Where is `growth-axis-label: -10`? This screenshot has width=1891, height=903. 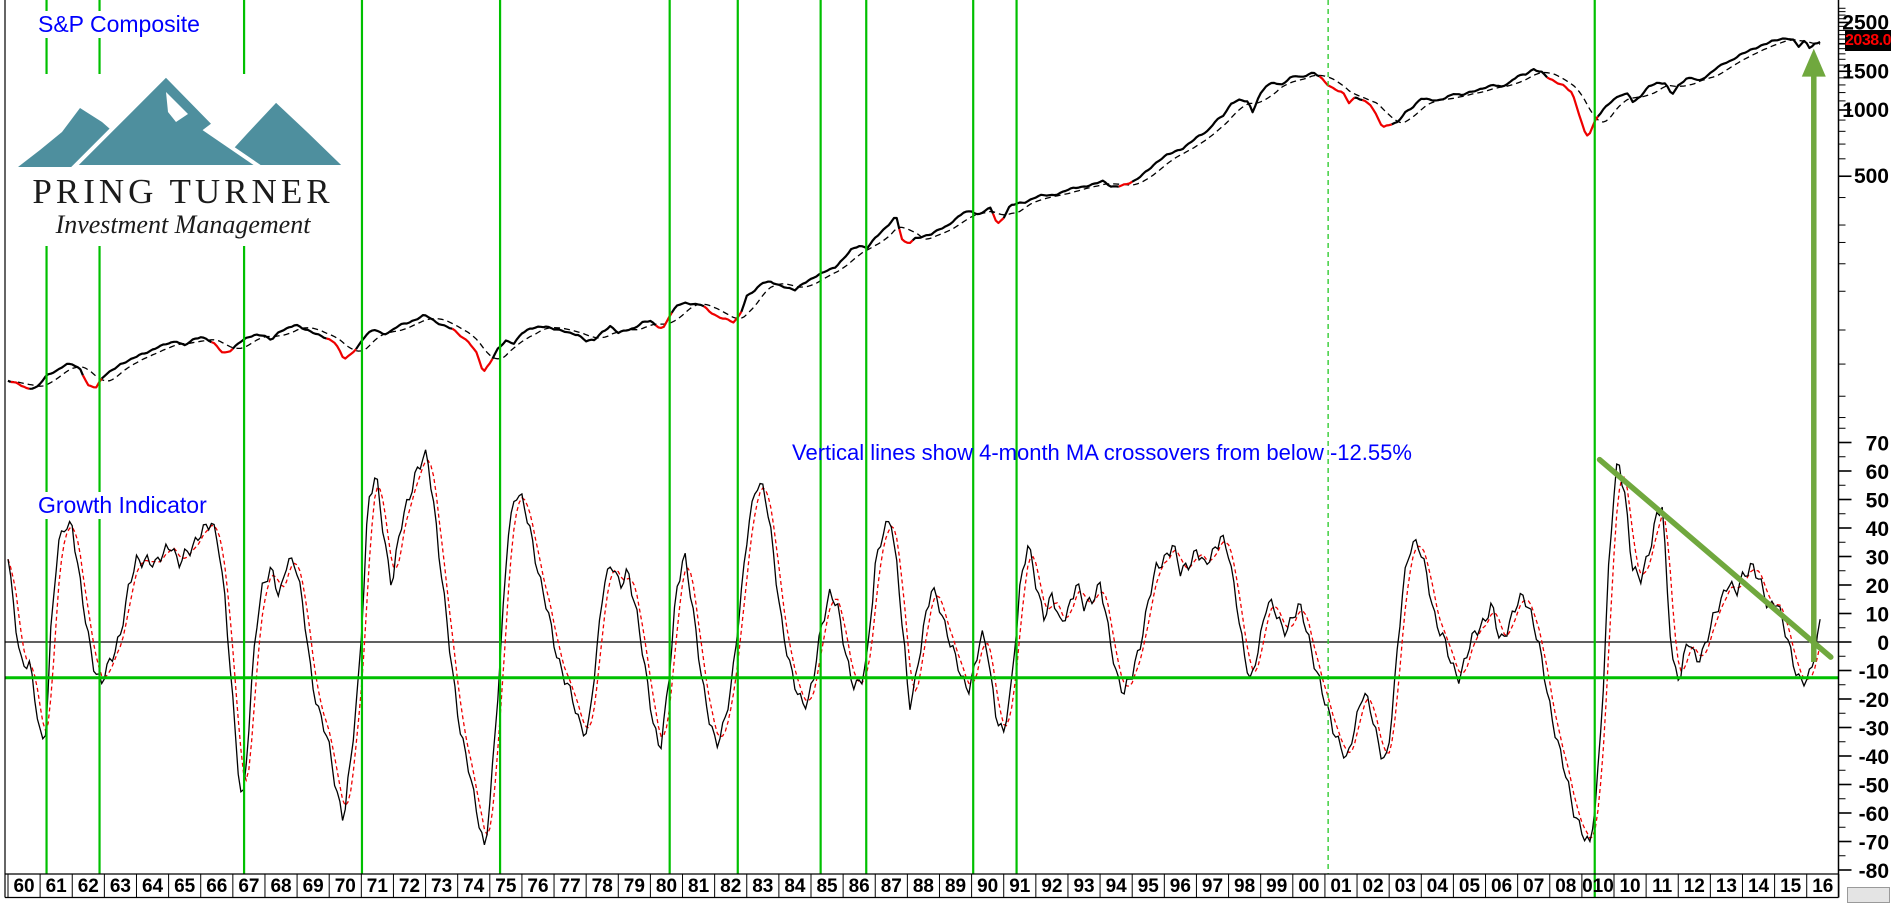 growth-axis-label: -10 is located at coordinates (1874, 672).